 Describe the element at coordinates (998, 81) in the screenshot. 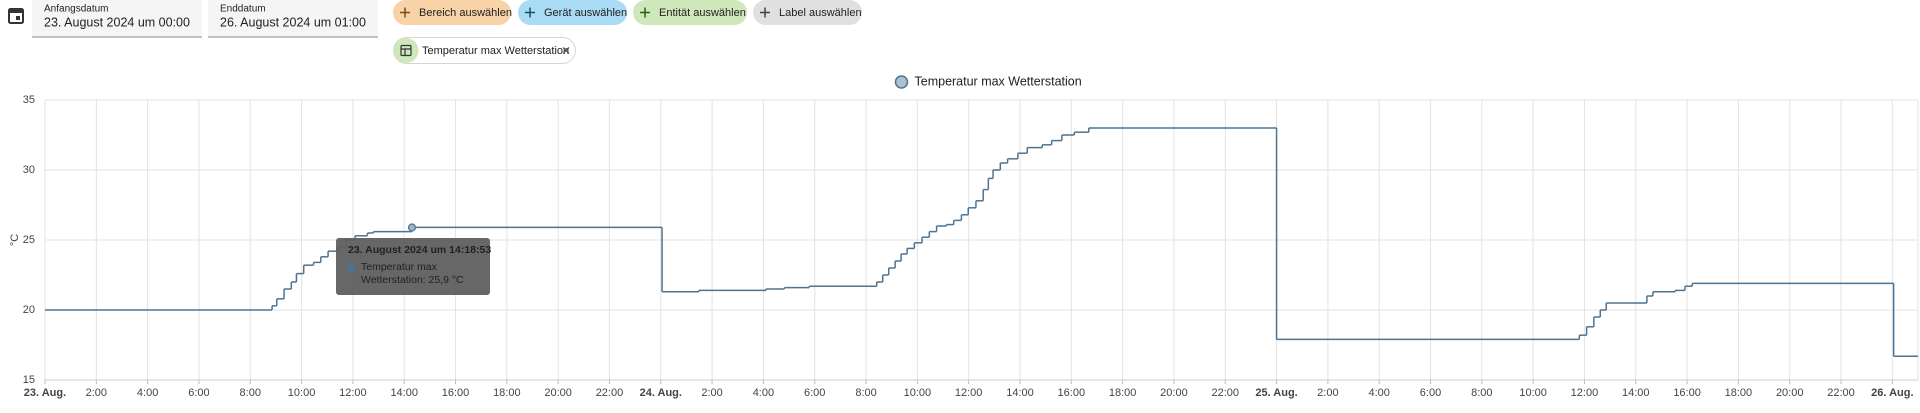

I see `legend-label: Temperatur max Wetterstation` at that location.